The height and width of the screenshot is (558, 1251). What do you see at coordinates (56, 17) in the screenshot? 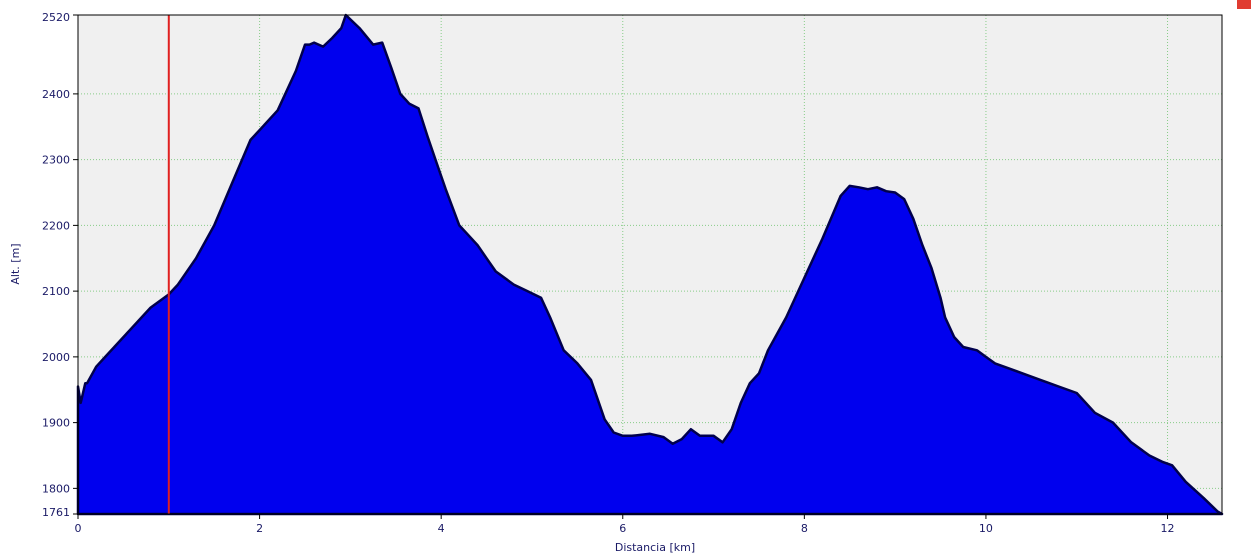
I see `y-tick-label: 2520` at bounding box center [56, 17].